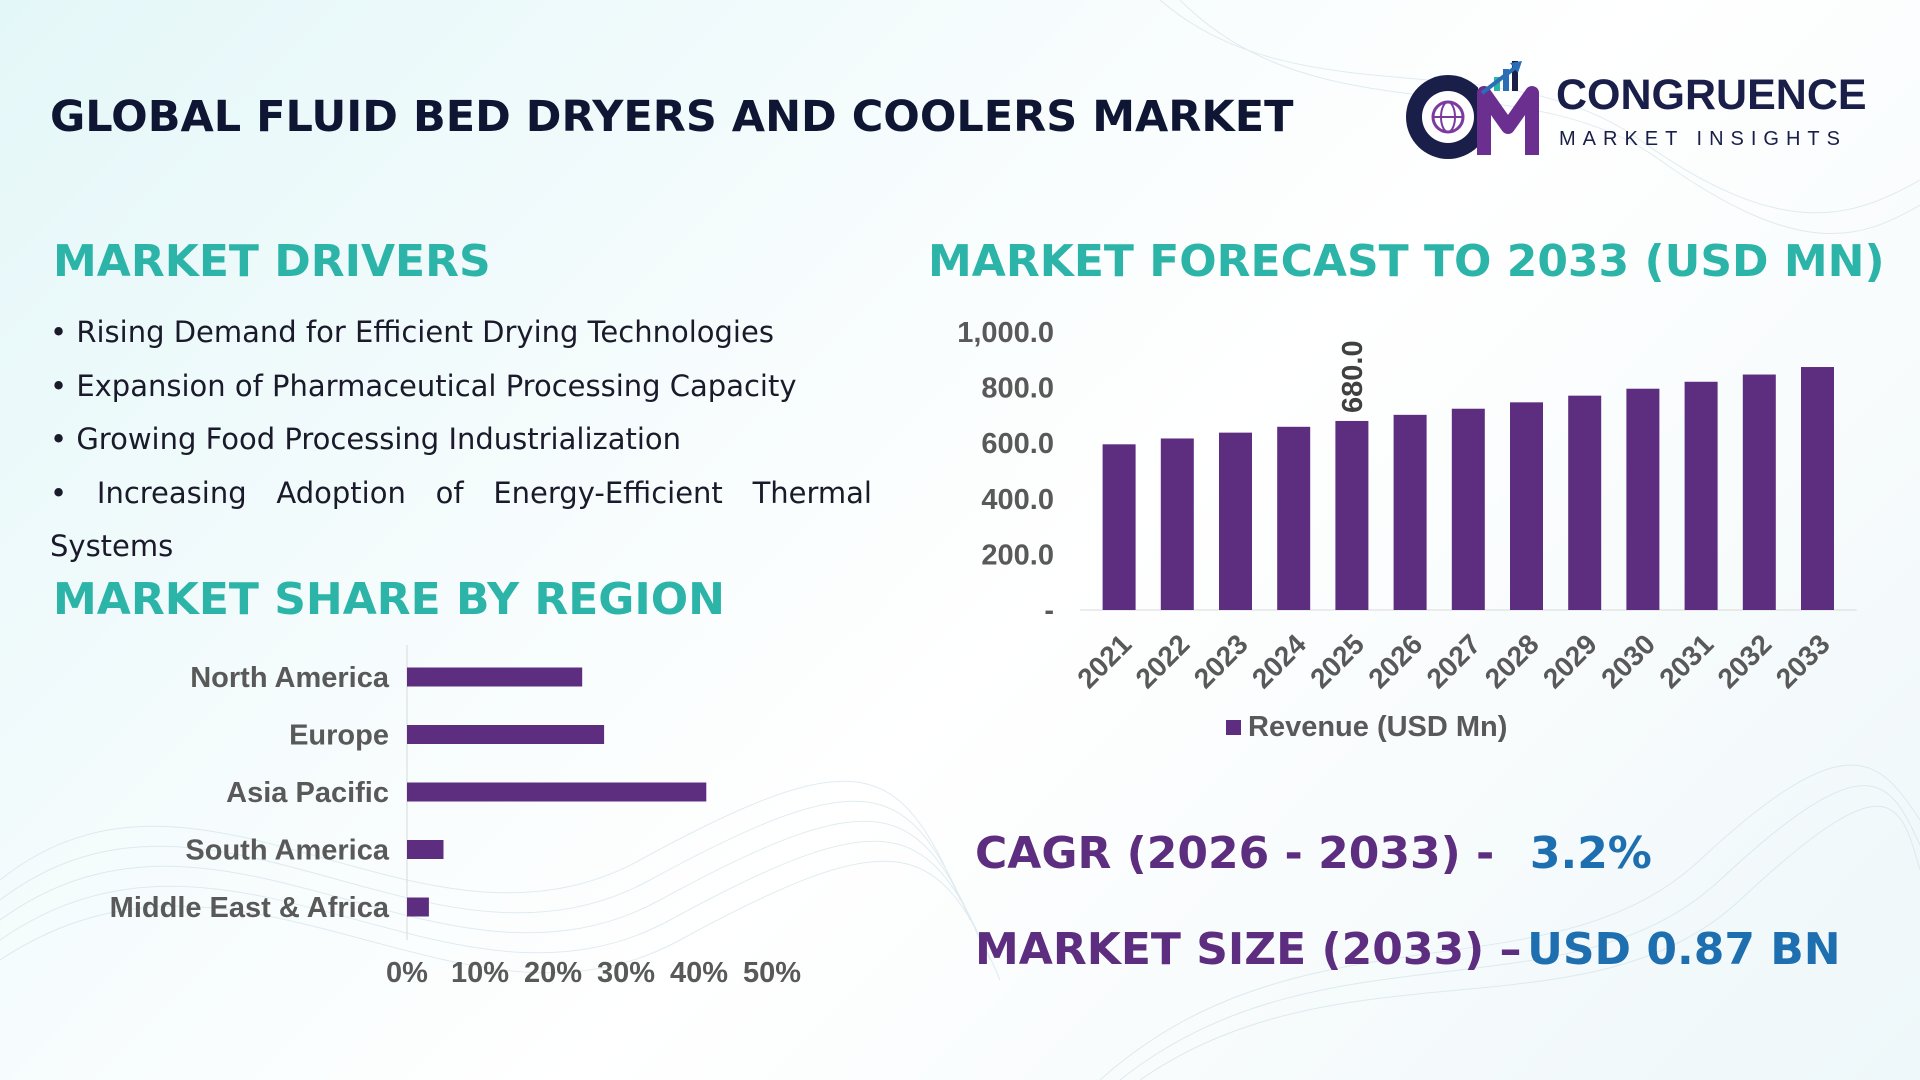  Describe the element at coordinates (1512, 661) in the screenshot. I see `forecast-x-tick: 2028` at that location.